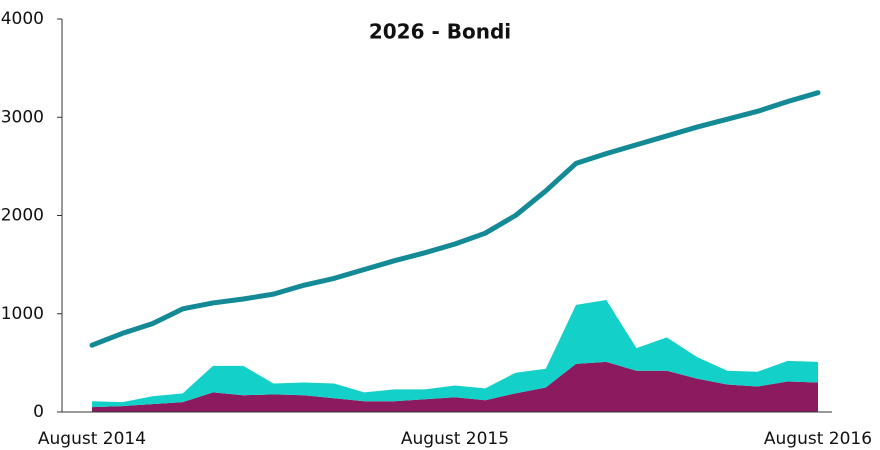 The image size is (880, 450). Describe the element at coordinates (440, 32) in the screenshot. I see `chart-title: 2026 - Bondi` at that location.